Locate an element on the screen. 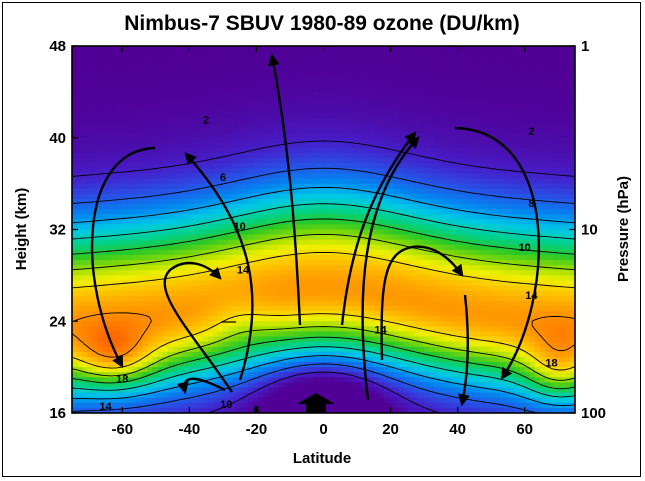 The width and height of the screenshot is (645, 481). chart-title: Nimbus-7 SBUV 1980-89 ozone (DU/km) is located at coordinates (322, 23).